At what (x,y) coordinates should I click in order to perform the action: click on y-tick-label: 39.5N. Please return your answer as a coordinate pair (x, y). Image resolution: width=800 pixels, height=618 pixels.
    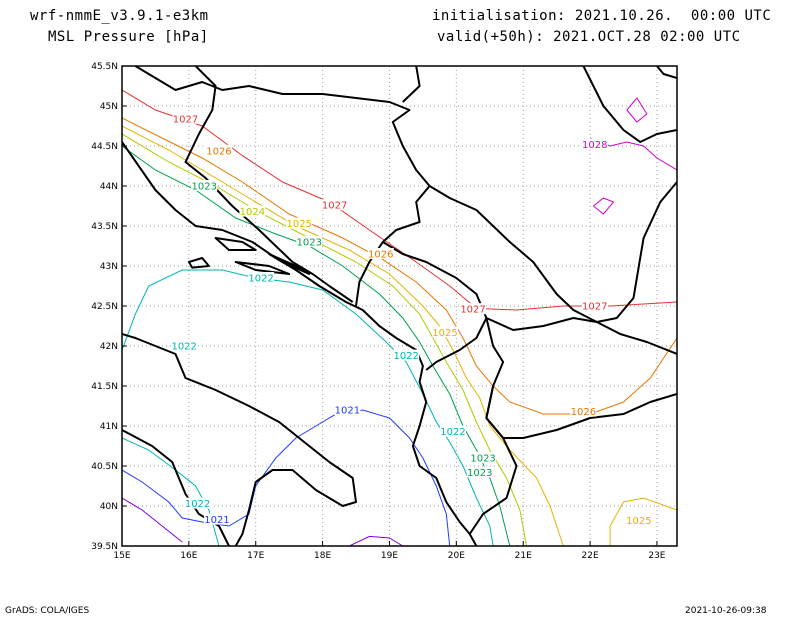
    Looking at the image, I should click on (104, 547).